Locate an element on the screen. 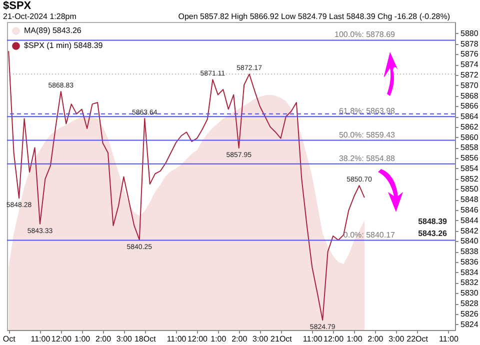  y-tick-label: 5880 is located at coordinates (469, 33).